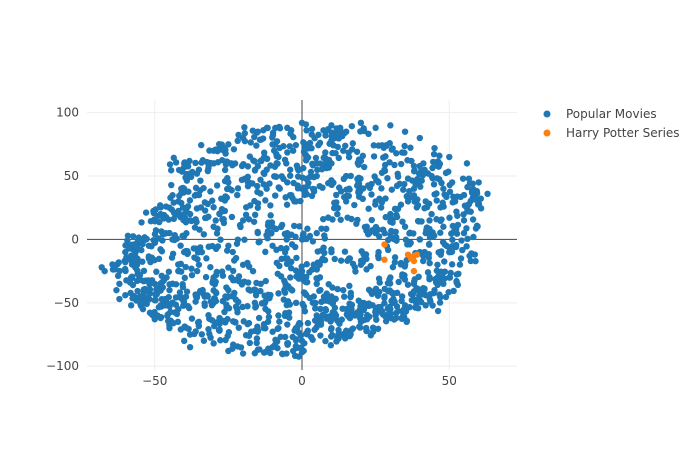 The image size is (700, 454). I want to click on legend: Popular Movies Harry Potter Series, so click(611, 123).